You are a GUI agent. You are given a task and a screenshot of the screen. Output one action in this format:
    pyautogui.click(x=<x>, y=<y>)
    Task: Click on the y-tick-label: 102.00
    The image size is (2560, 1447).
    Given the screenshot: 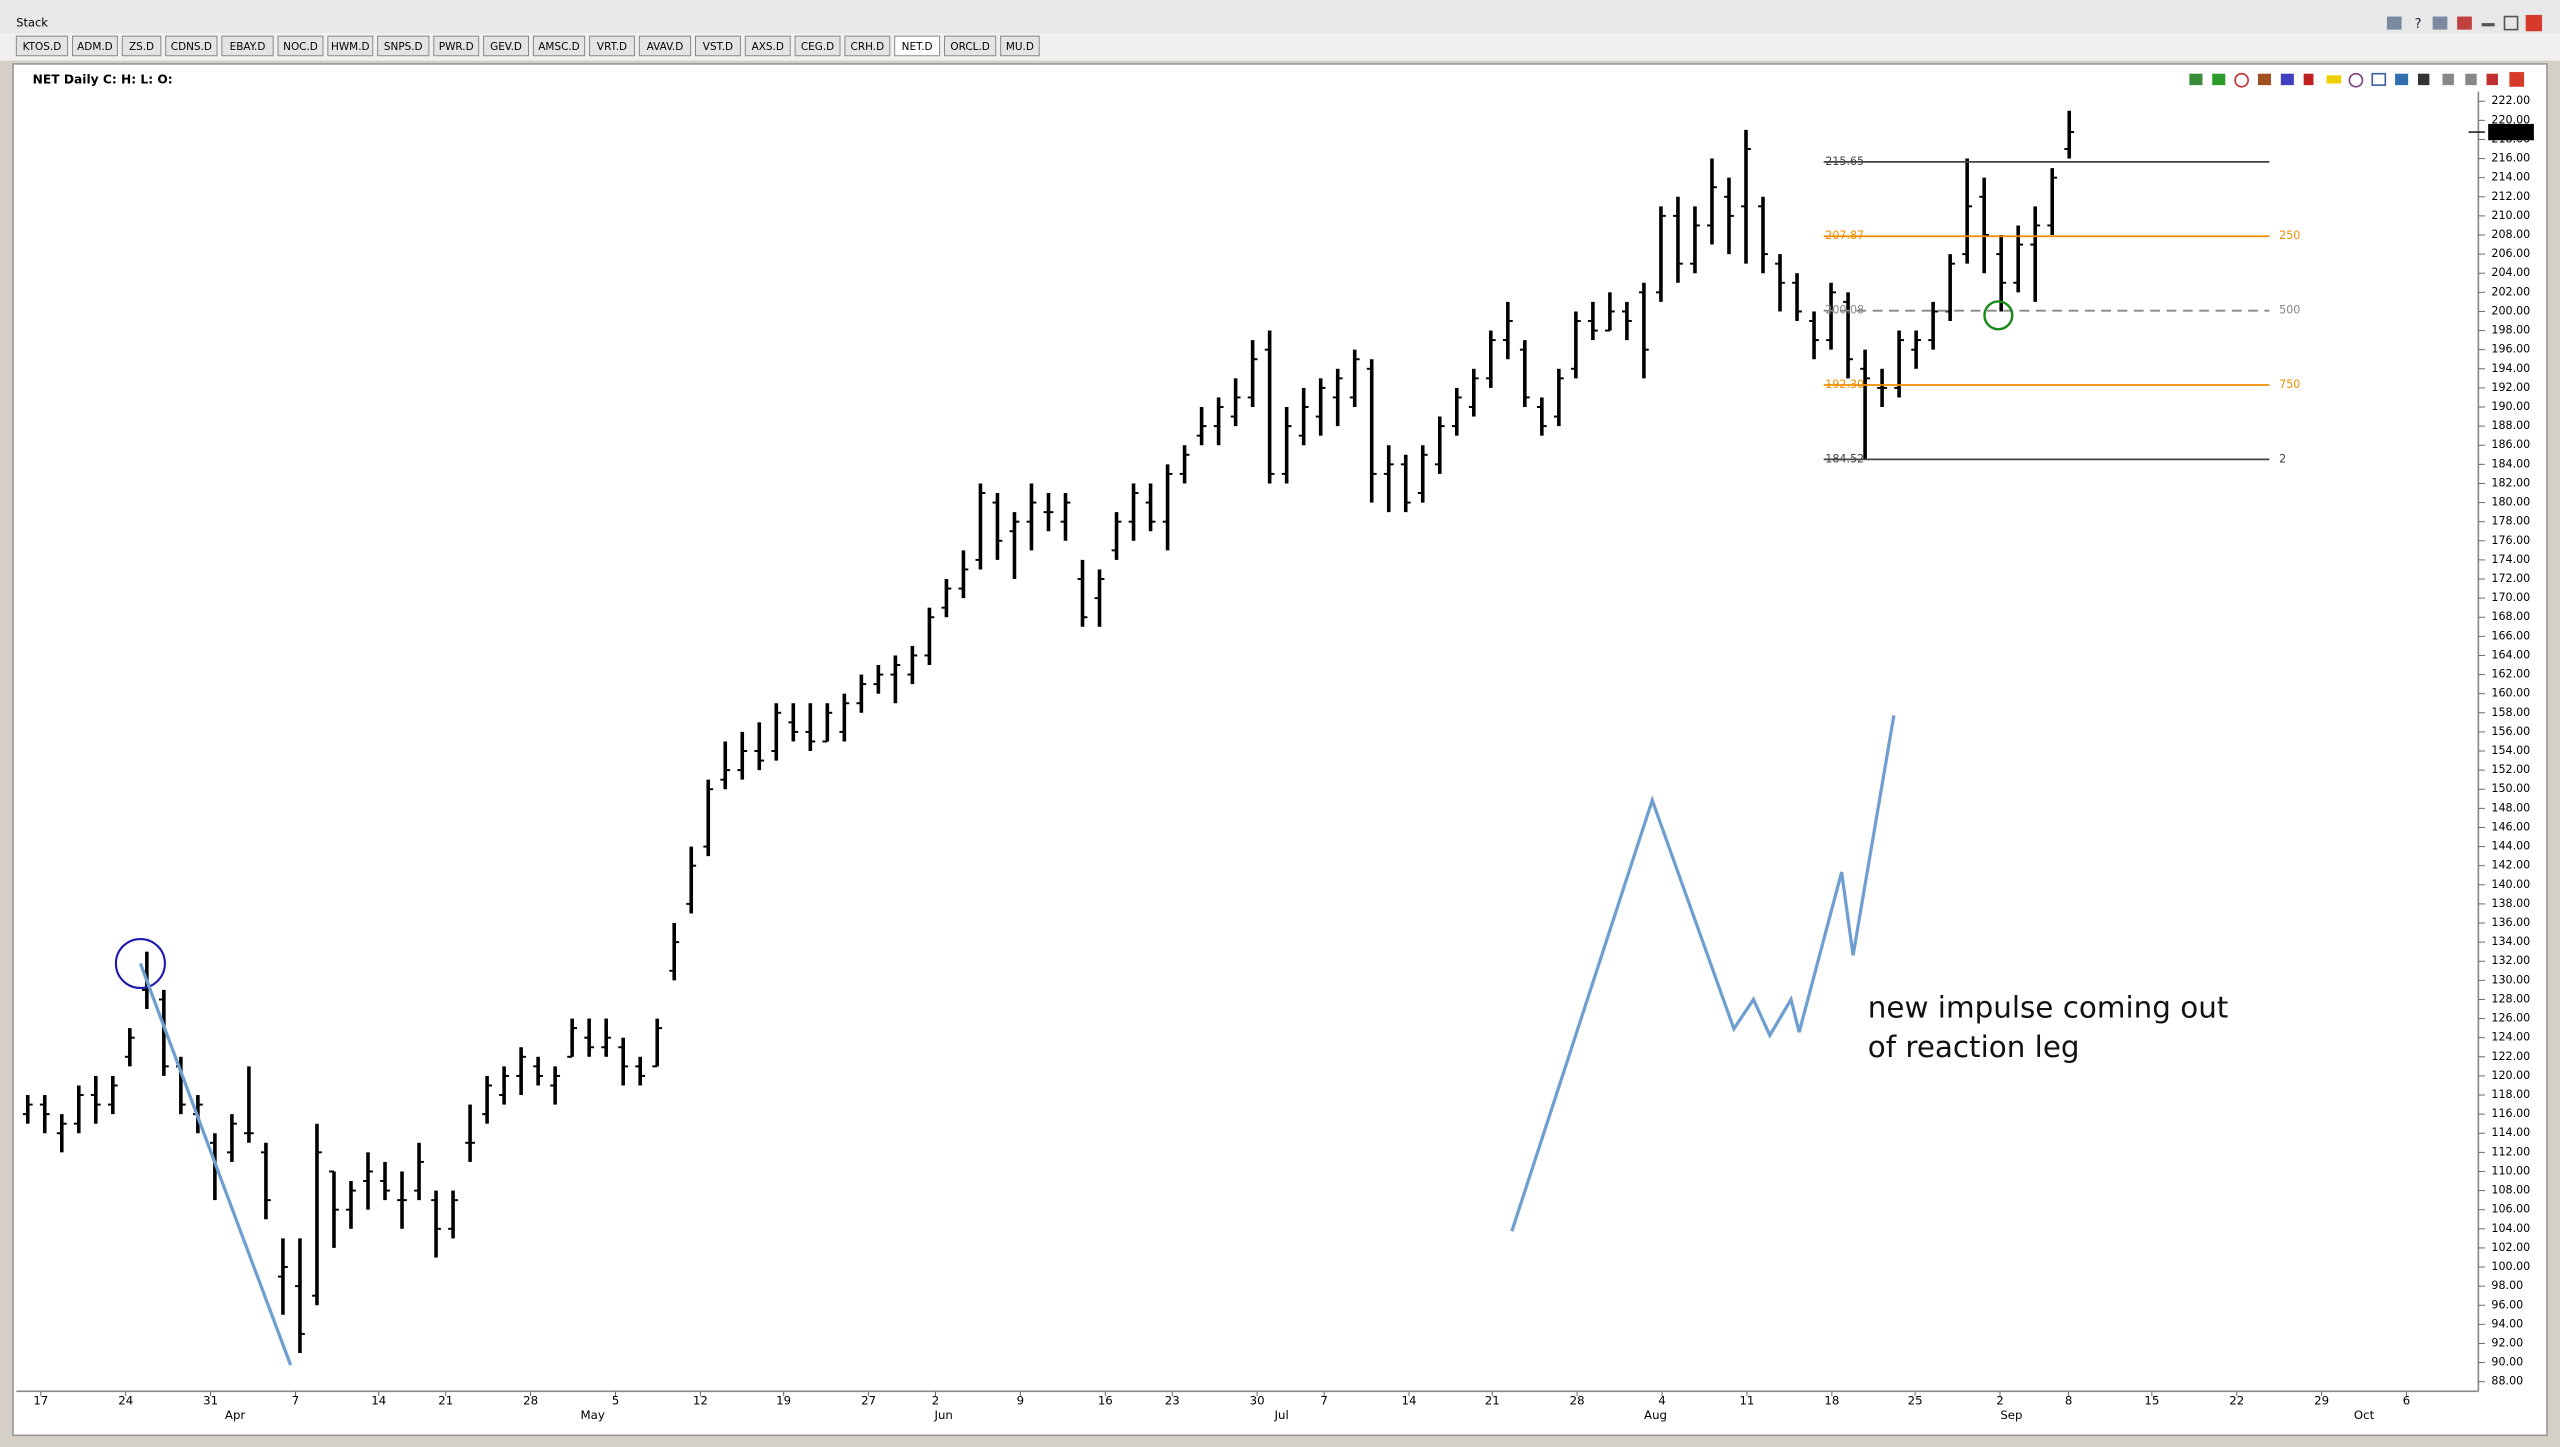 What is the action you would take?
    pyautogui.click(x=2510, y=1247)
    